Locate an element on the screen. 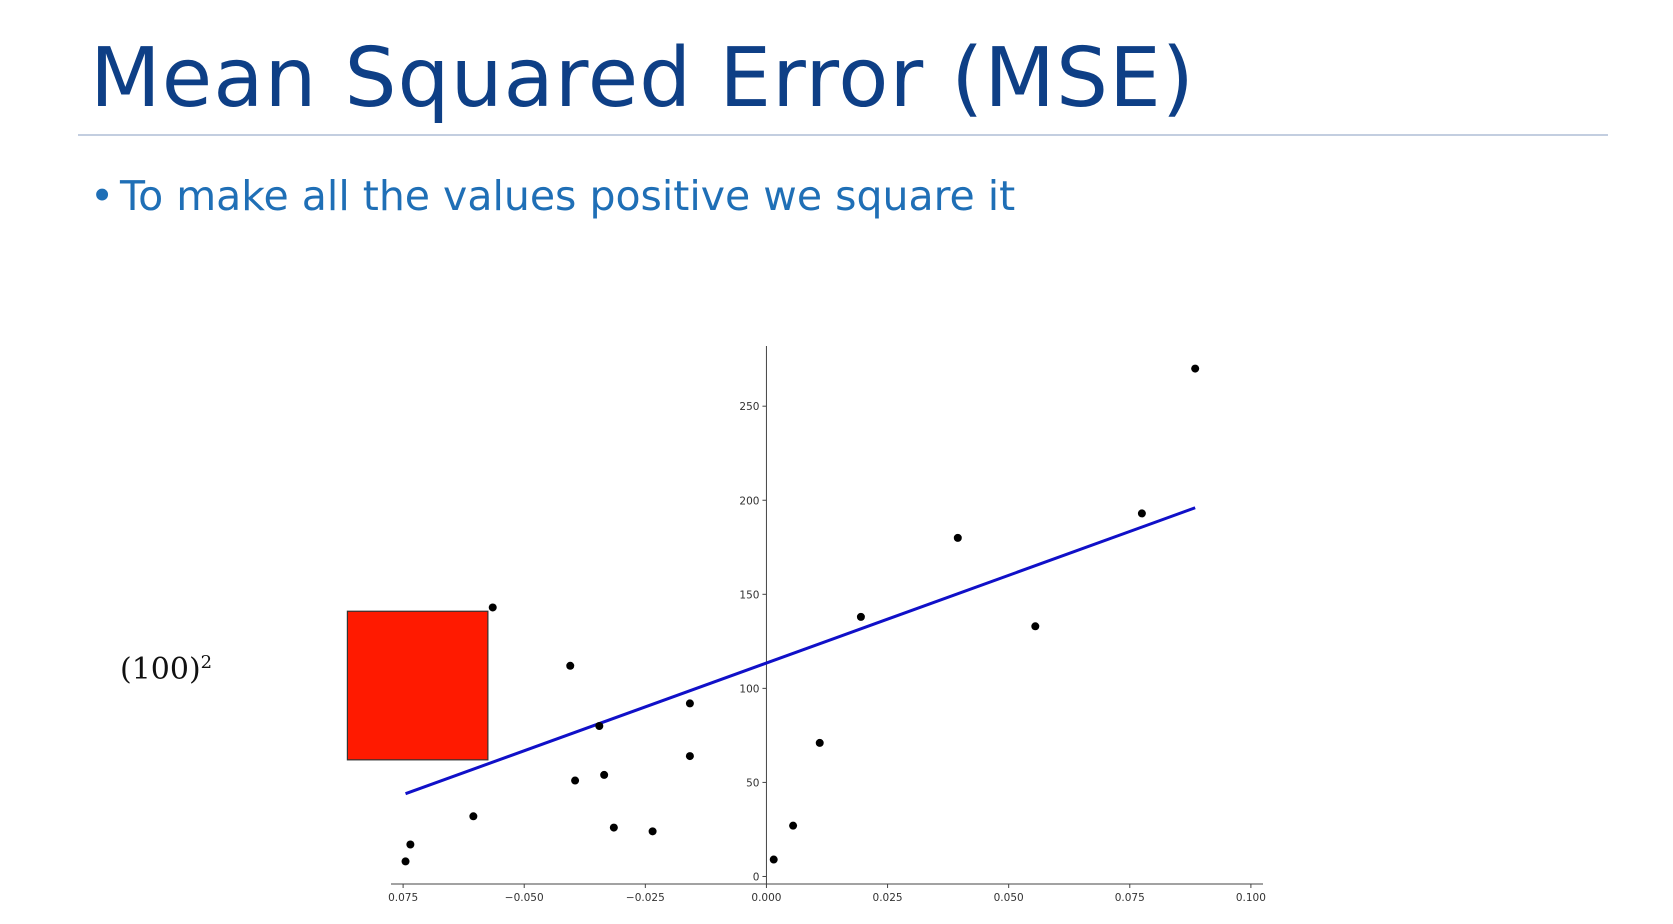 This screenshot has height=924, width=1673. x-tick-label: −0.050 is located at coordinates (524, 898).